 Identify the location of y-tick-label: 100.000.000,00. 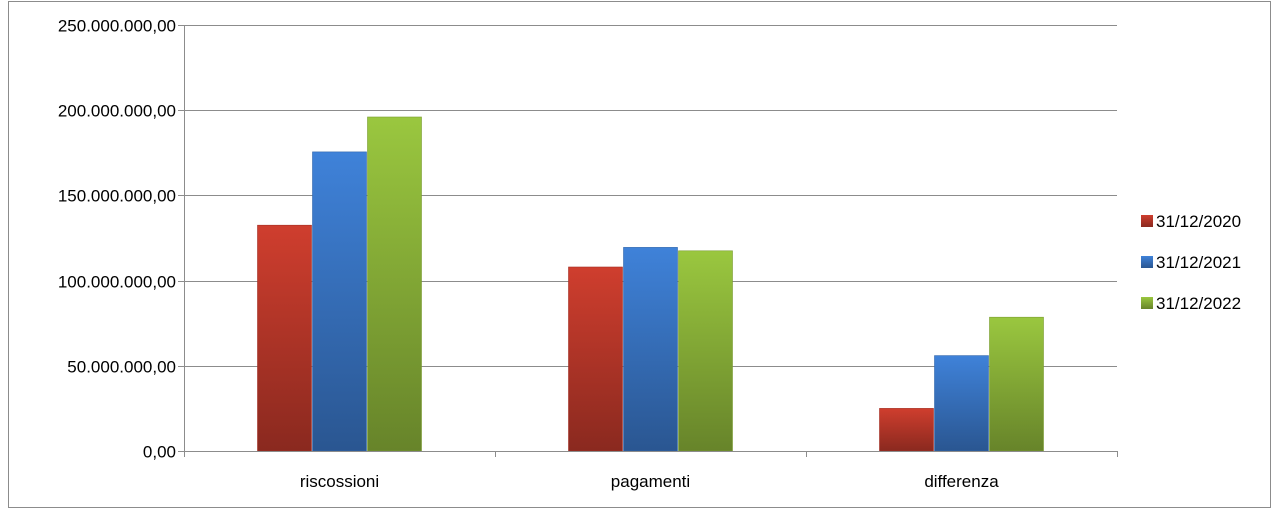
(117, 282).